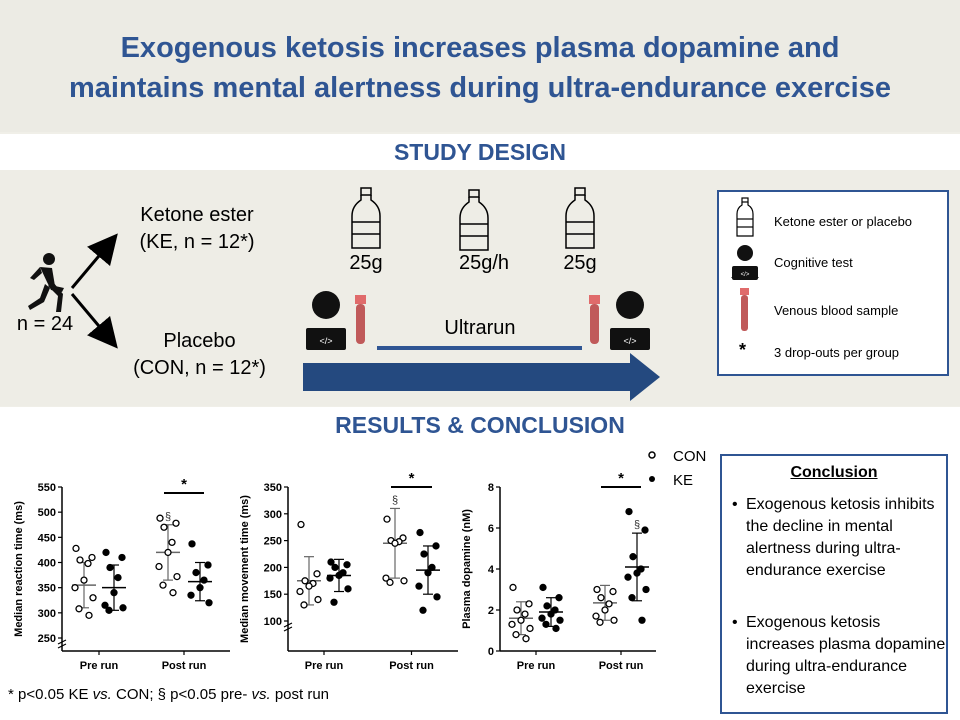  Describe the element at coordinates (481, 377) in the screenshot. I see `timeline-arrow` at that location.